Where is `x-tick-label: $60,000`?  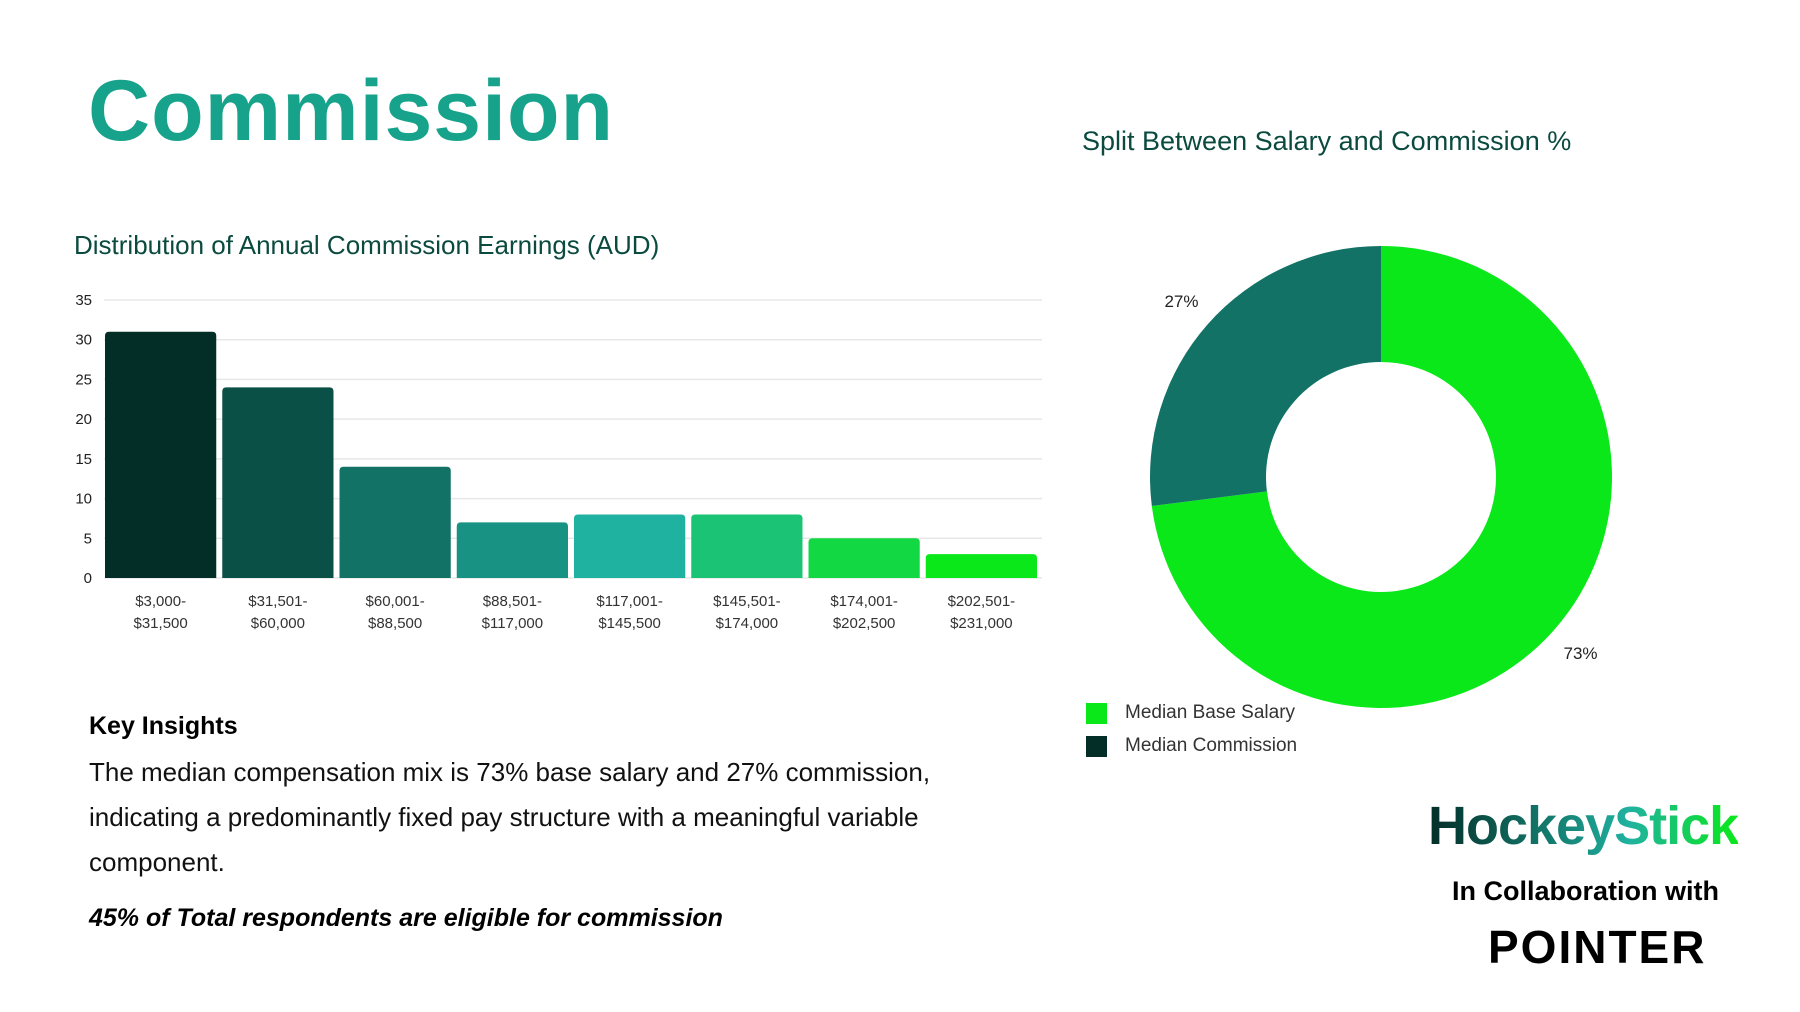 x-tick-label: $60,000 is located at coordinates (278, 623).